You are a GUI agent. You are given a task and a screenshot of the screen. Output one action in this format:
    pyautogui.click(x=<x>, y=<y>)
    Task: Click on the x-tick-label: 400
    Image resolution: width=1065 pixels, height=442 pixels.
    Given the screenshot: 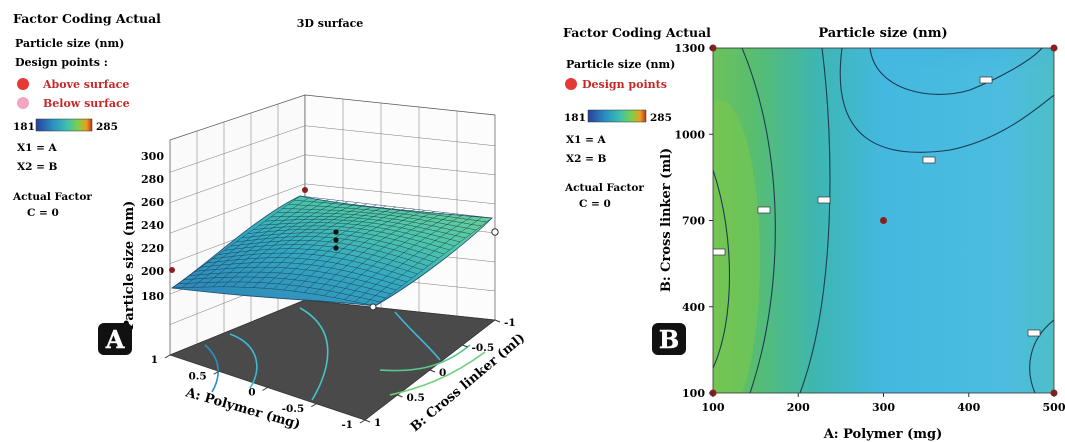 What is the action you would take?
    pyautogui.click(x=968, y=407)
    